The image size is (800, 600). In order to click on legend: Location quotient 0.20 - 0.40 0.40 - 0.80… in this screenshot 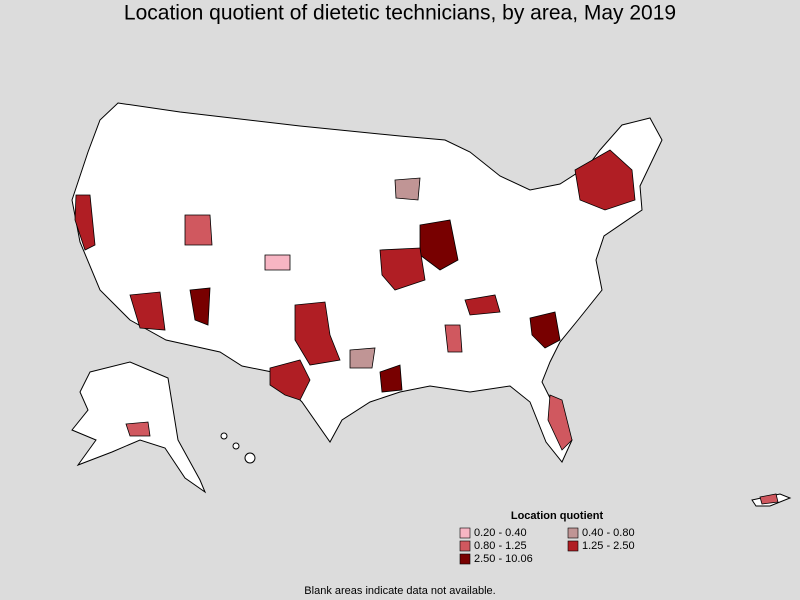, I will do `click(547, 537)`.